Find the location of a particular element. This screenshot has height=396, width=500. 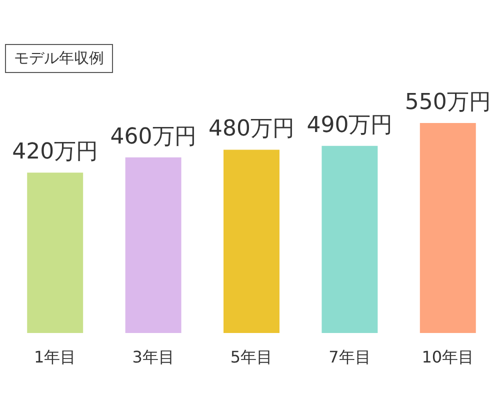

chart-title: モデル年収例 is located at coordinates (59, 58).